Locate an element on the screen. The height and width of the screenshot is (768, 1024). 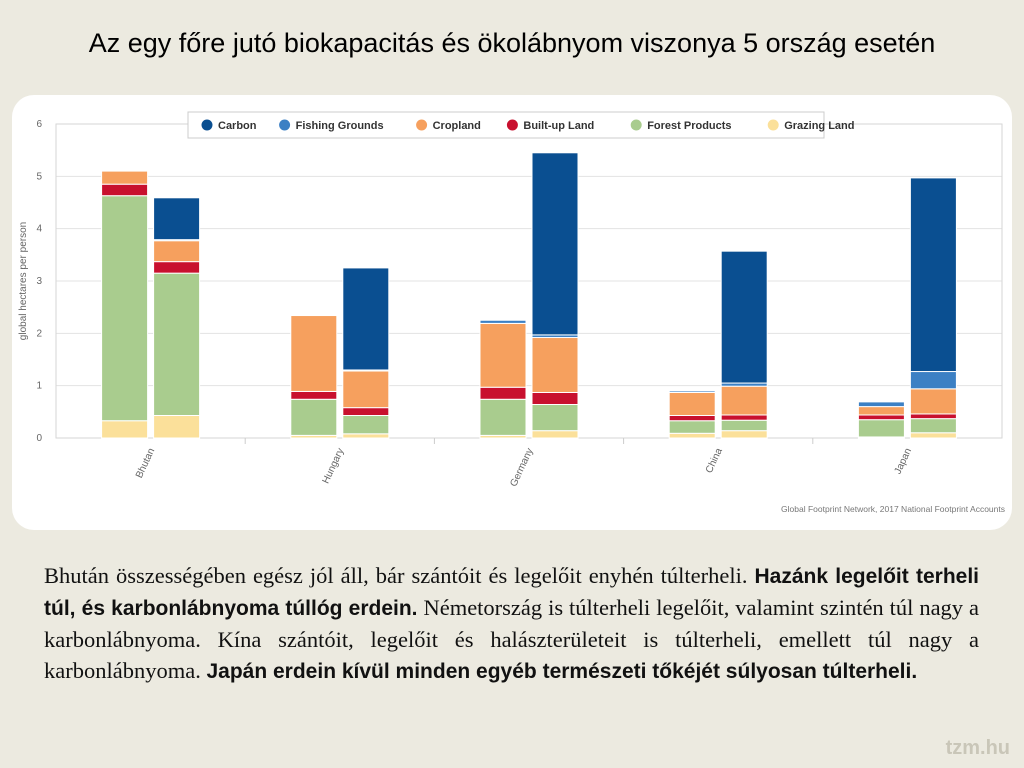
x-tick-label: Hungary is located at coordinates (334, 466).